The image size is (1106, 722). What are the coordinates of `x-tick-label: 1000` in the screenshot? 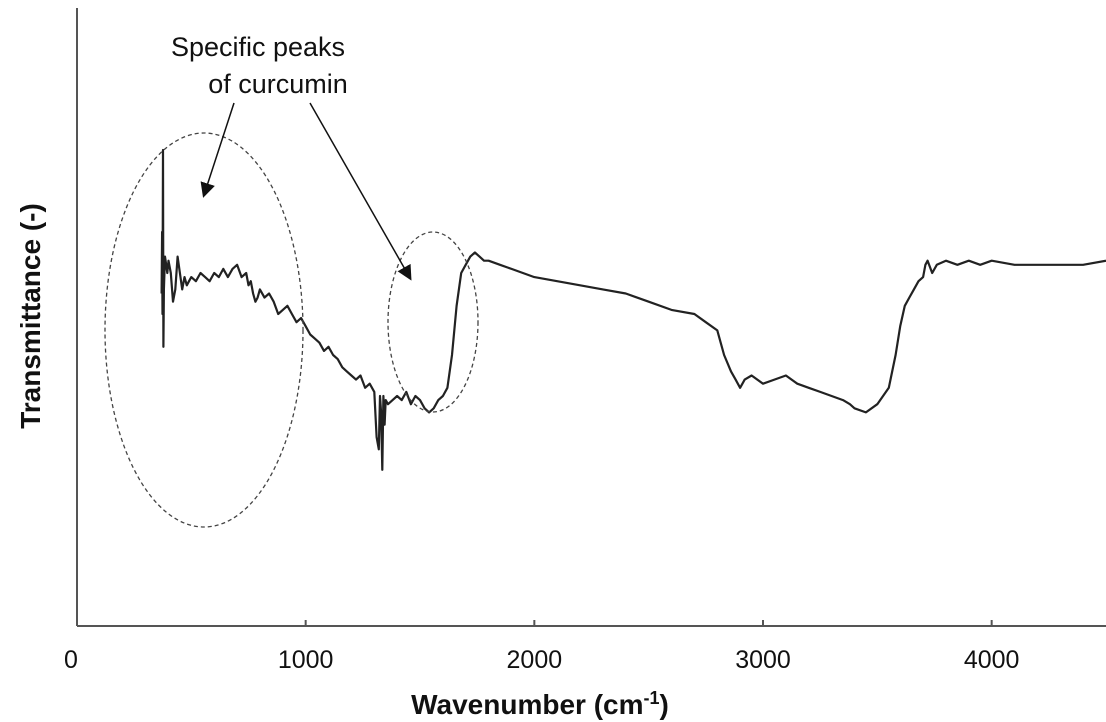 It's located at (306, 660).